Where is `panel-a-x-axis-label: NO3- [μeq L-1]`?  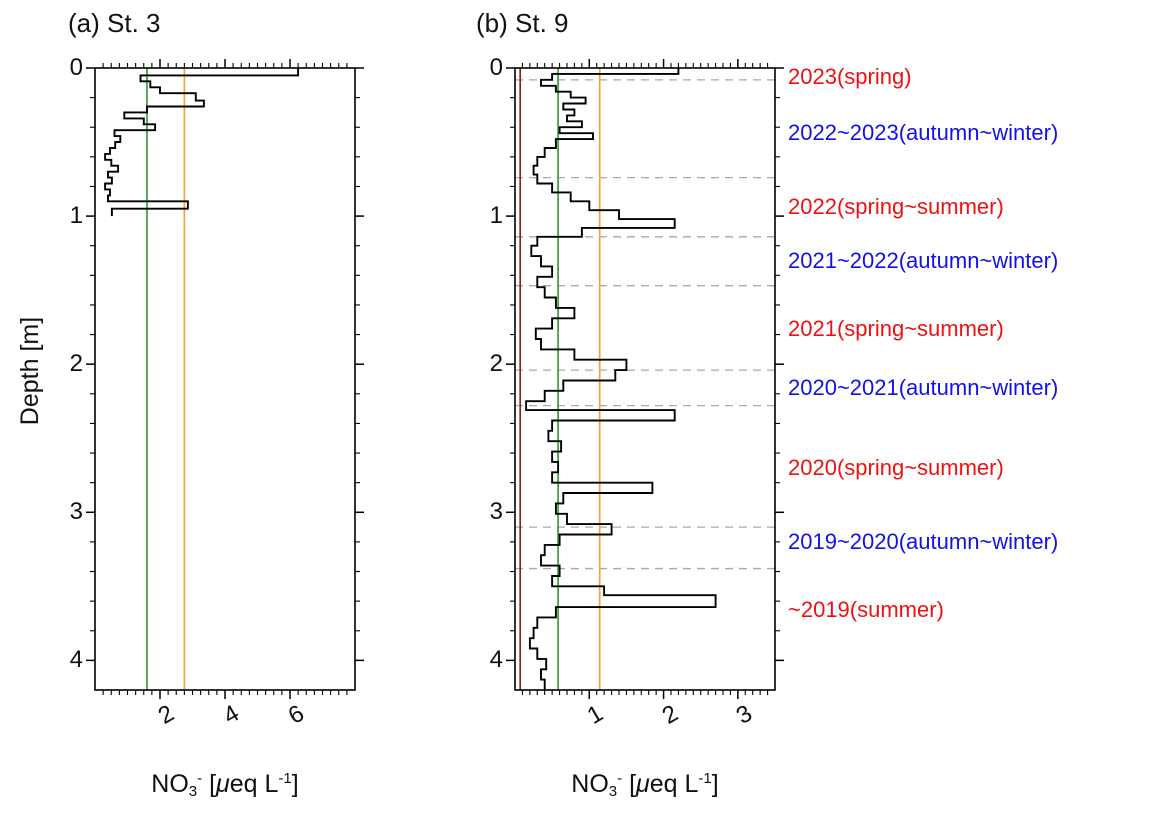 panel-a-x-axis-label: NO3- [μeq L-1] is located at coordinates (225, 785).